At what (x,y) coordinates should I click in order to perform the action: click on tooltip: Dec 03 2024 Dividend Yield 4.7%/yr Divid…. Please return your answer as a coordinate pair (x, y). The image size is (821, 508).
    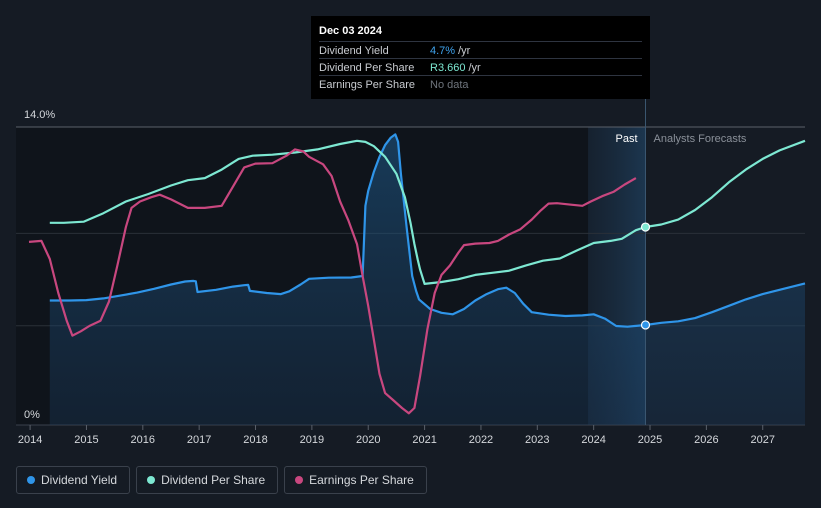
    Looking at the image, I should click on (480, 57).